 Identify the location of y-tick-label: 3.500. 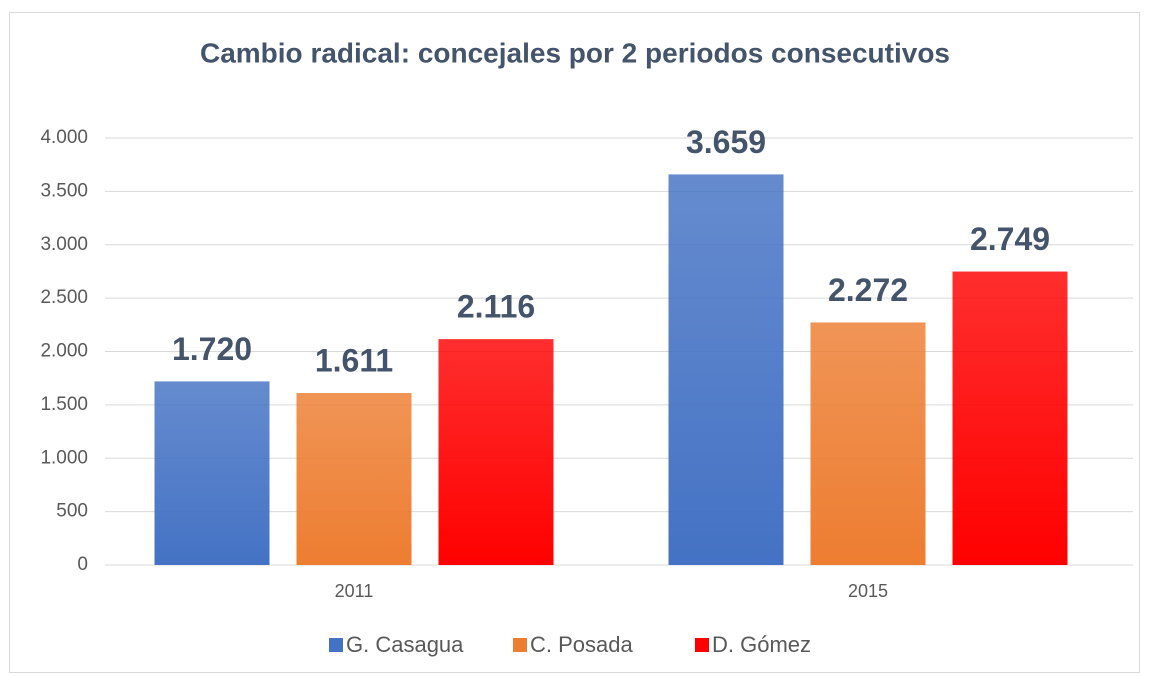
(64, 190).